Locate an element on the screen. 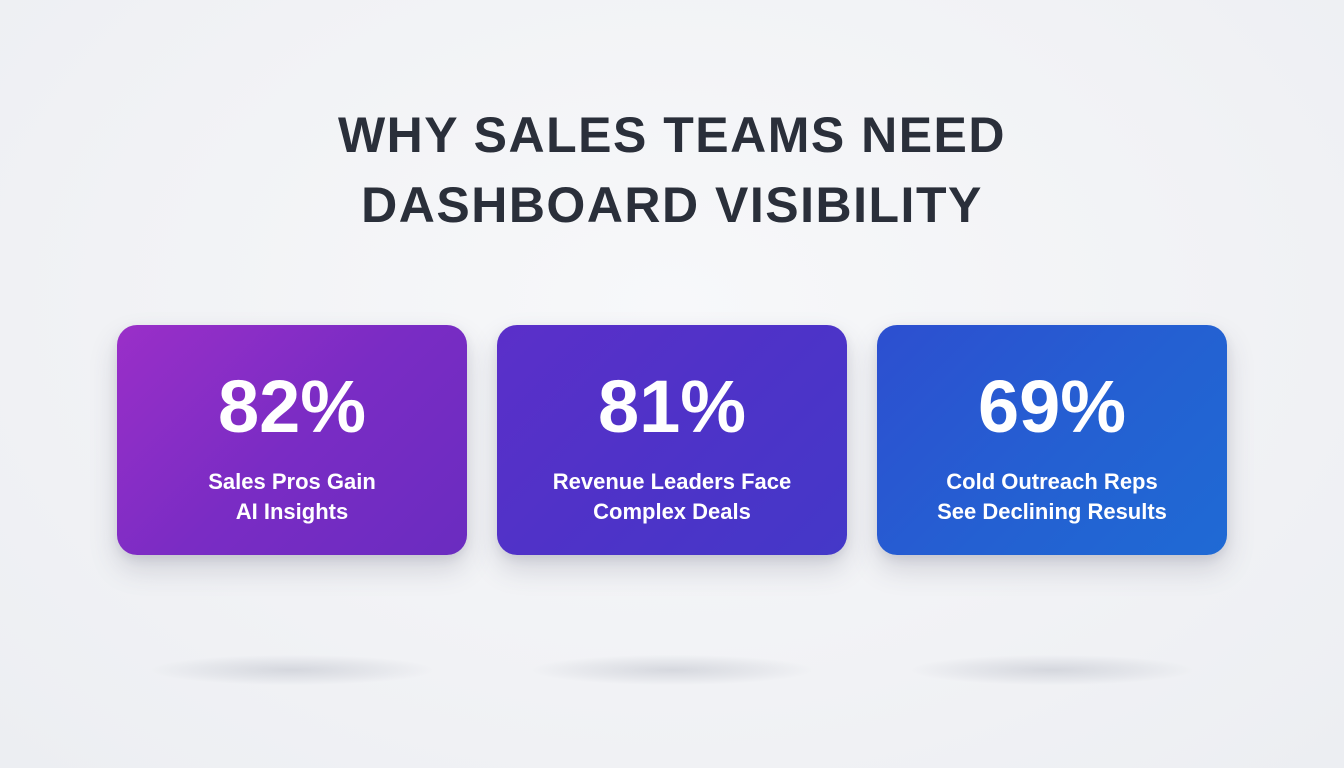 The height and width of the screenshot is (768, 1344). stat-label-line-2: See Declining Results is located at coordinates (1052, 511).